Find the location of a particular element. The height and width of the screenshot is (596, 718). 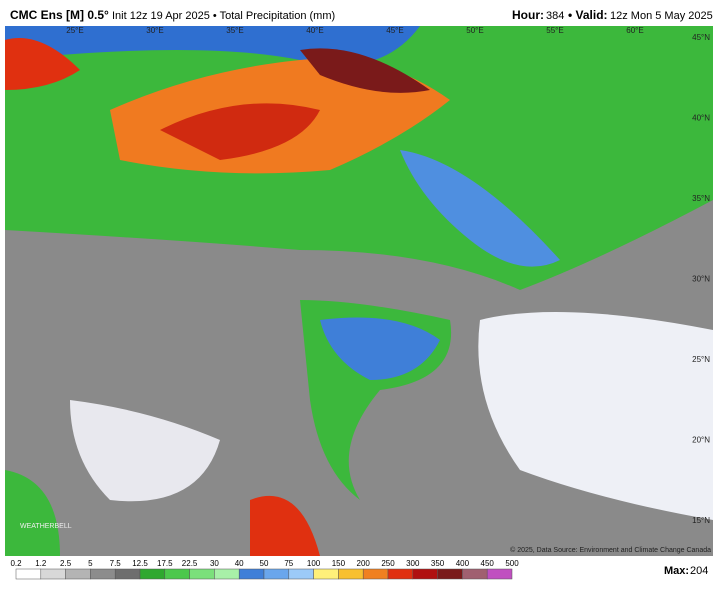

lat-label: 15°N is located at coordinates (701, 520).